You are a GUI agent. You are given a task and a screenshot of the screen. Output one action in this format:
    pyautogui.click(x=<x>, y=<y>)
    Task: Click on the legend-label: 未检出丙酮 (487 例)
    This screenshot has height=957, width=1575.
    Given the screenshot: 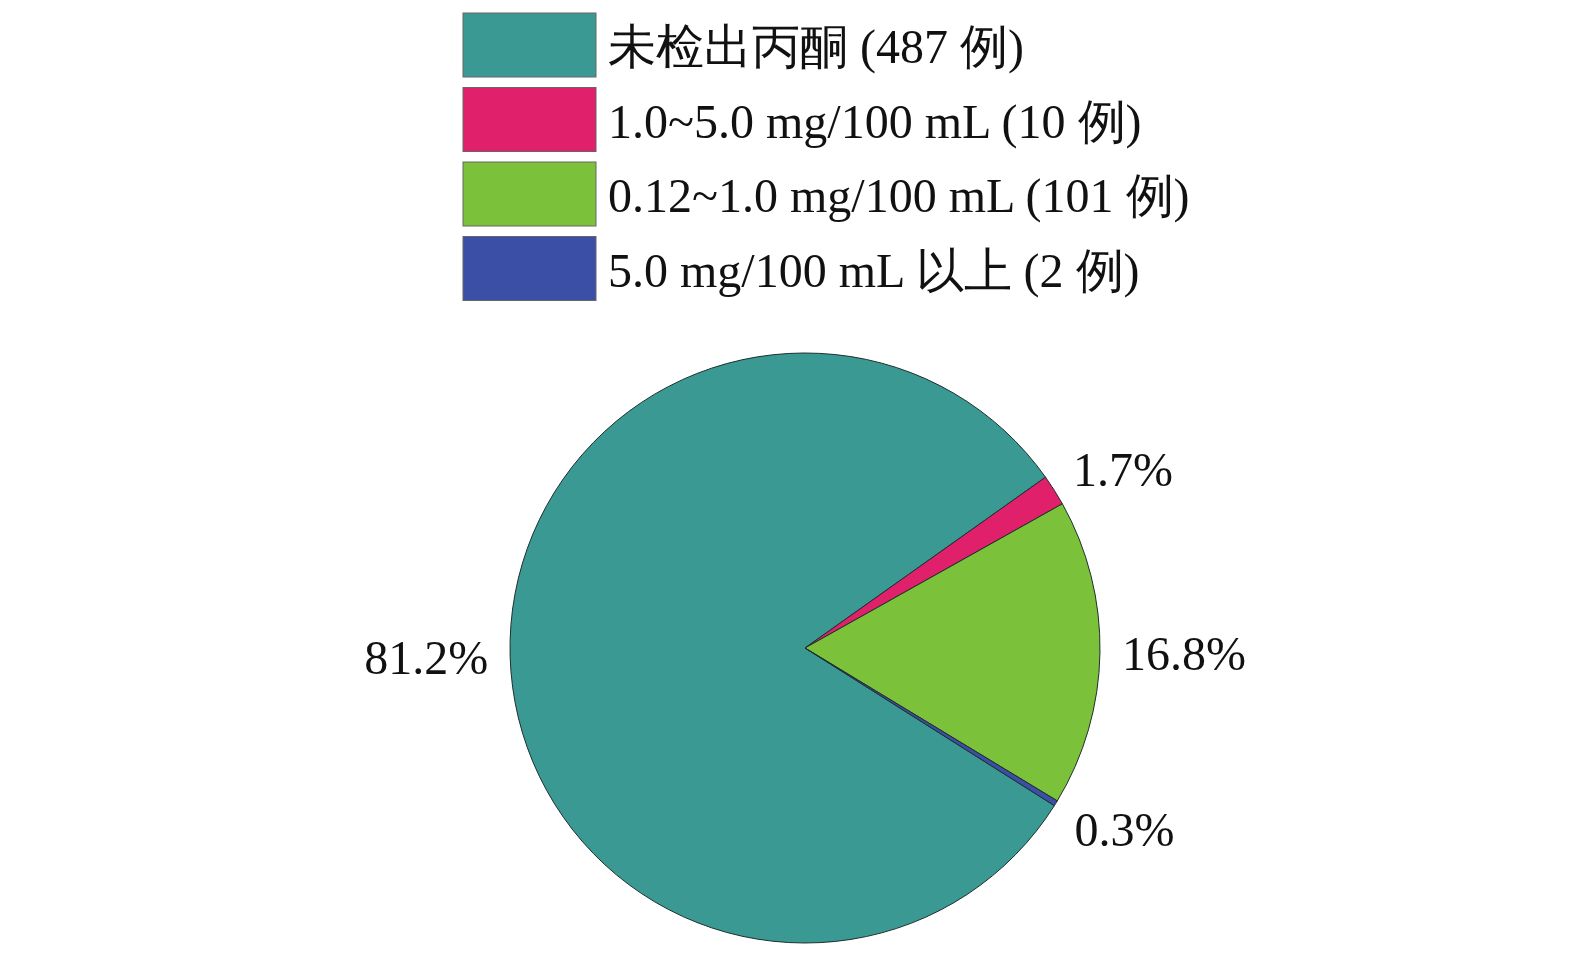 What is the action you would take?
    pyautogui.click(x=816, y=47)
    